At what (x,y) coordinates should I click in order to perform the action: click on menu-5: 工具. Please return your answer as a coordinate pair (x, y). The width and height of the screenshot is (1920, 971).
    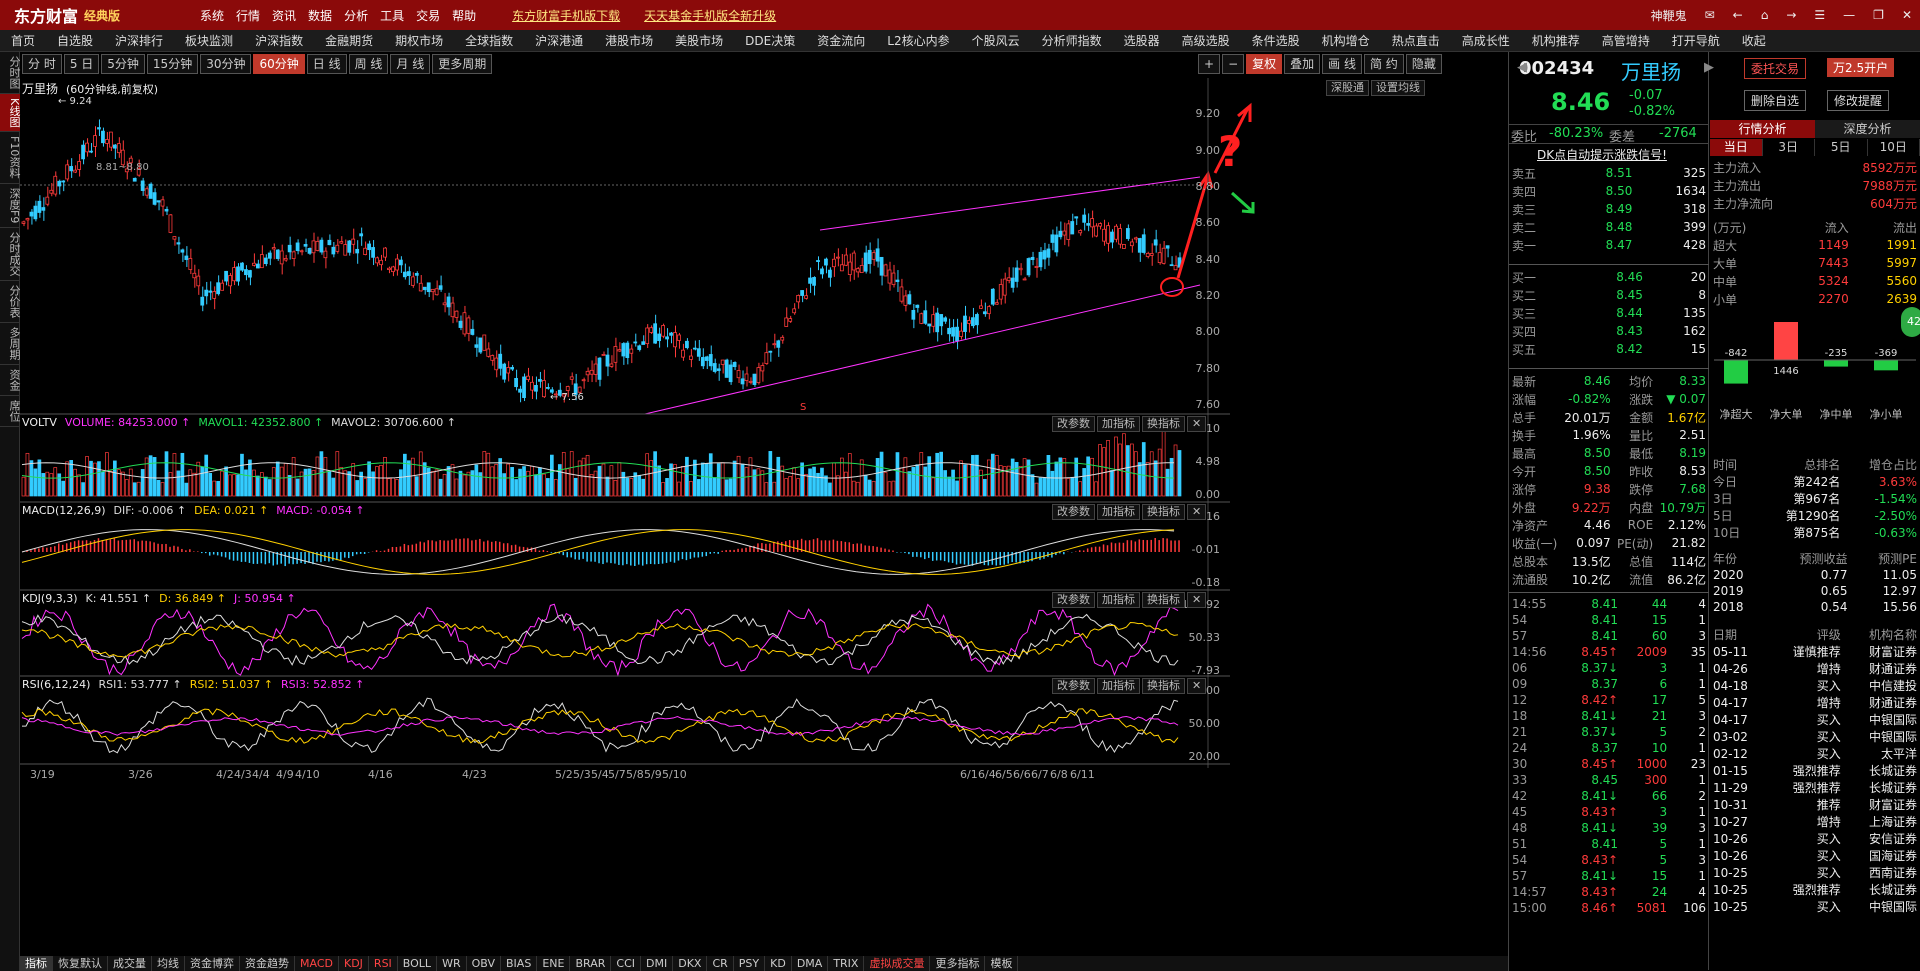
    Looking at the image, I should click on (392, 15).